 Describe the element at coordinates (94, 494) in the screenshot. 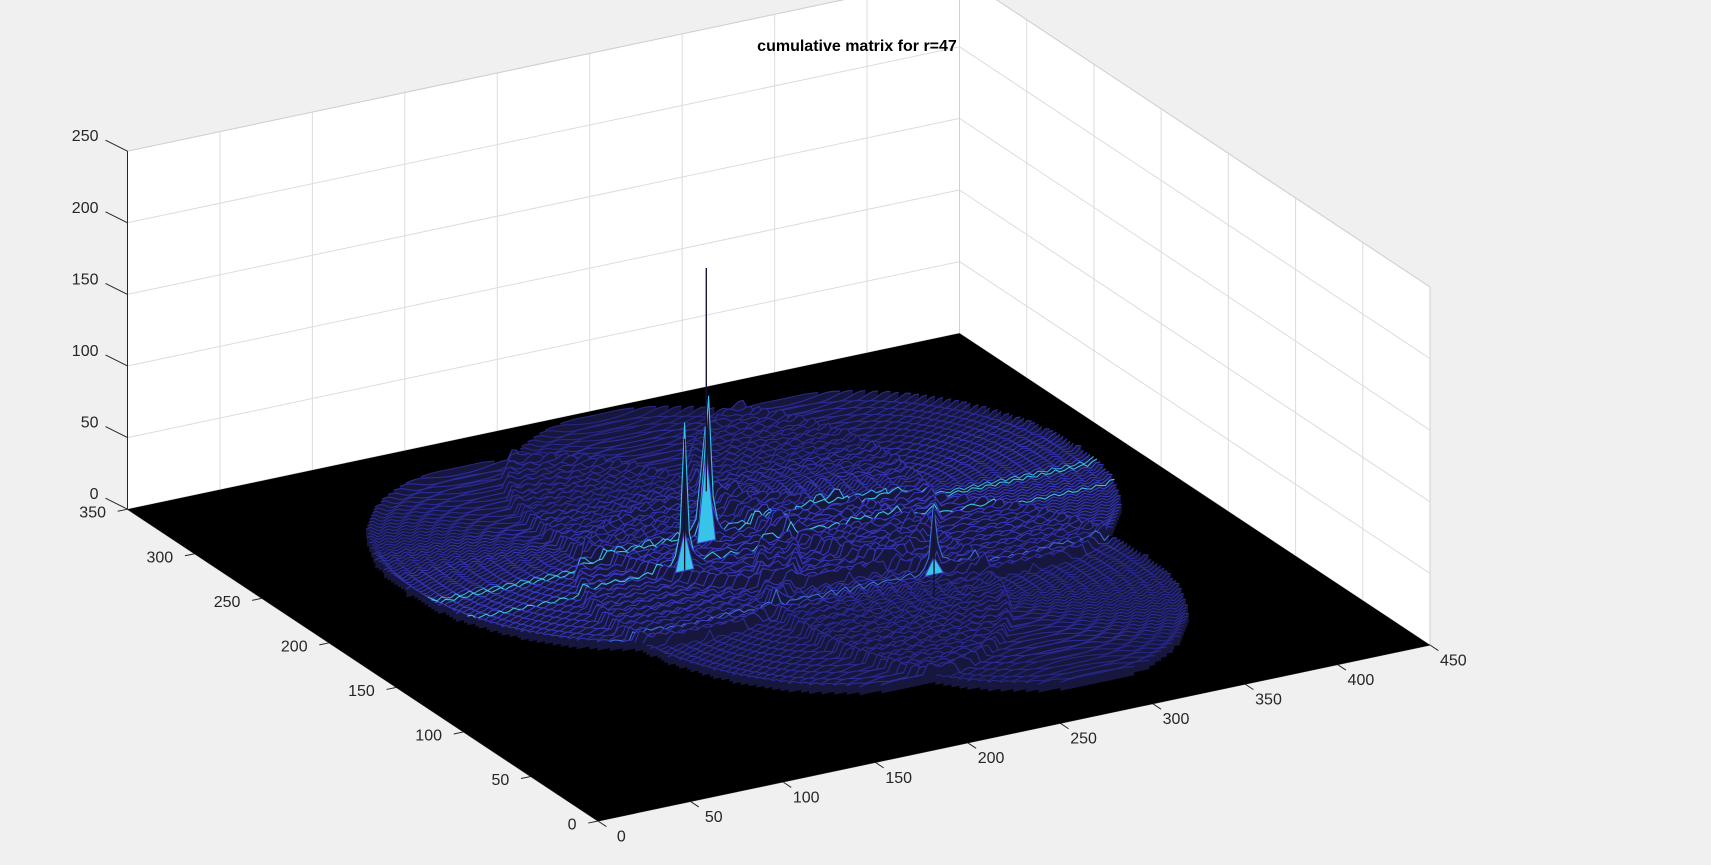

I see `z-tick-label: 0` at that location.